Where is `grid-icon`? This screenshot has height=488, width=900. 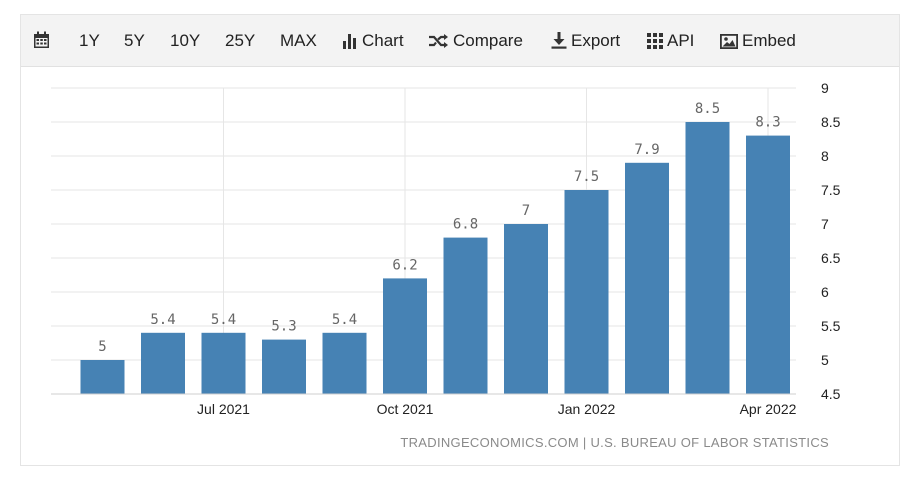
grid-icon is located at coordinates (655, 41).